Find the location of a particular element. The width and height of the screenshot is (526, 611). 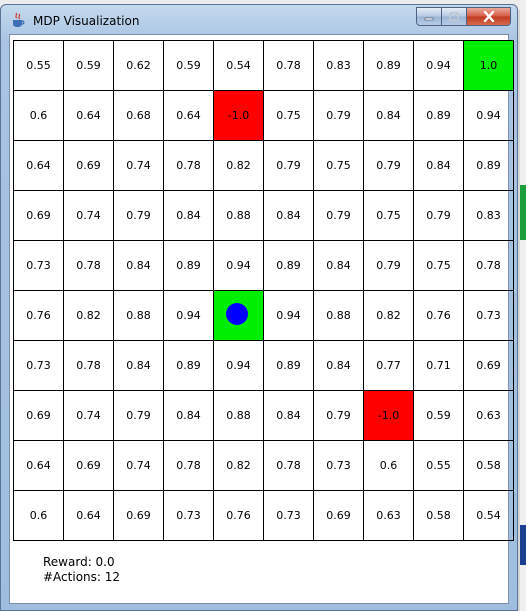

close-button is located at coordinates (488, 16).